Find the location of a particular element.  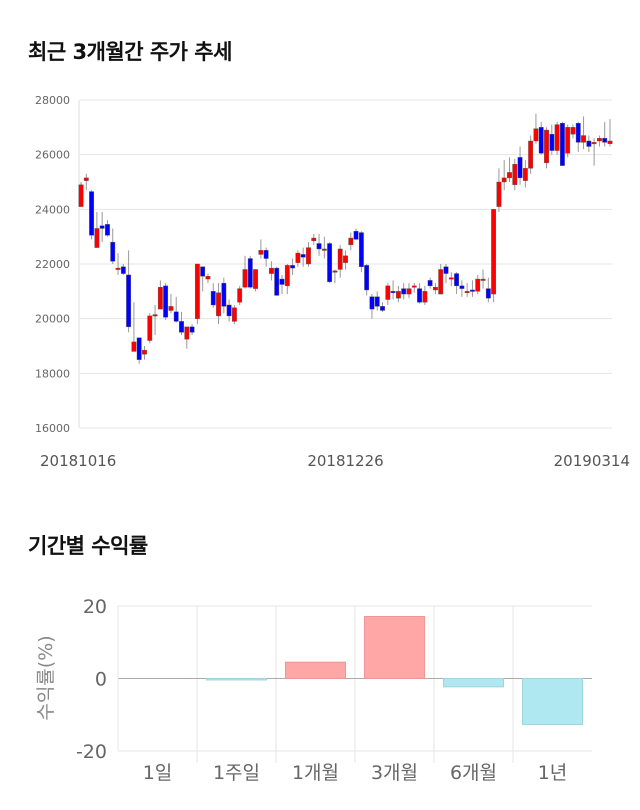

x-tick-label: 1년 is located at coordinates (553, 773).